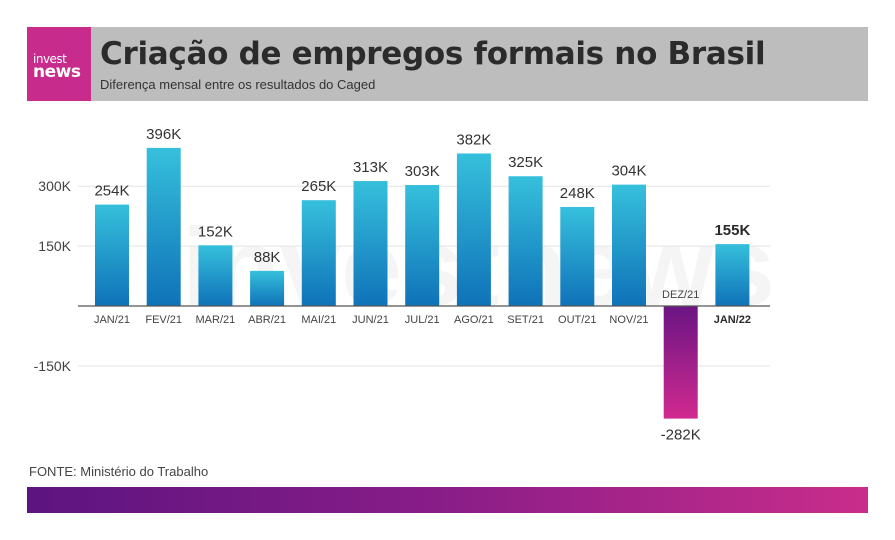 Image resolution: width=895 pixels, height=540 pixels. I want to click on x-tick-label: OUT/21, so click(577, 320).